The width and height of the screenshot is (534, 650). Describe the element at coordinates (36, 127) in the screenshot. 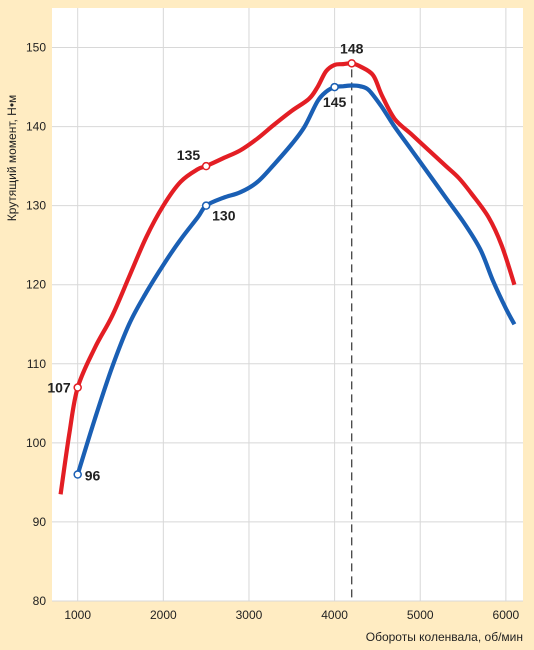

I see `y-tick-label: 140` at that location.